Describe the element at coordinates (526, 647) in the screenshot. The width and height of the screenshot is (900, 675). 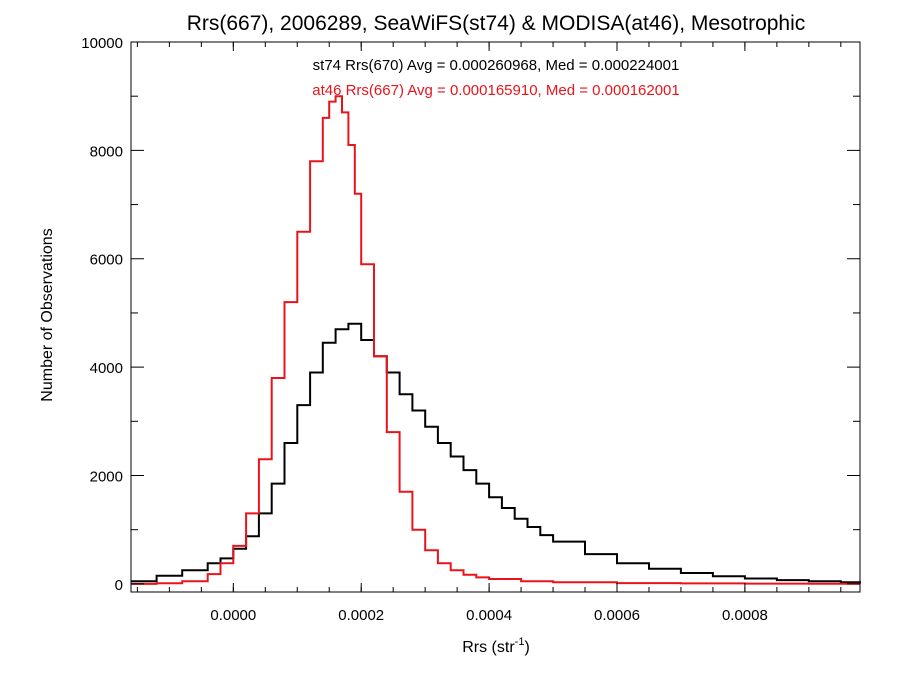
I see `x-axis-label-close: )` at that location.